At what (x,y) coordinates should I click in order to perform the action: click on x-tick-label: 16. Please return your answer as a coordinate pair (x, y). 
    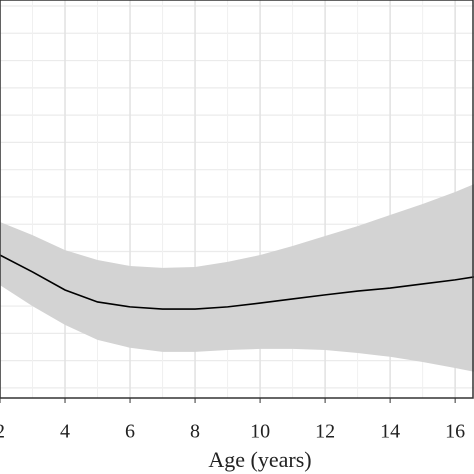
    Looking at the image, I should click on (455, 432).